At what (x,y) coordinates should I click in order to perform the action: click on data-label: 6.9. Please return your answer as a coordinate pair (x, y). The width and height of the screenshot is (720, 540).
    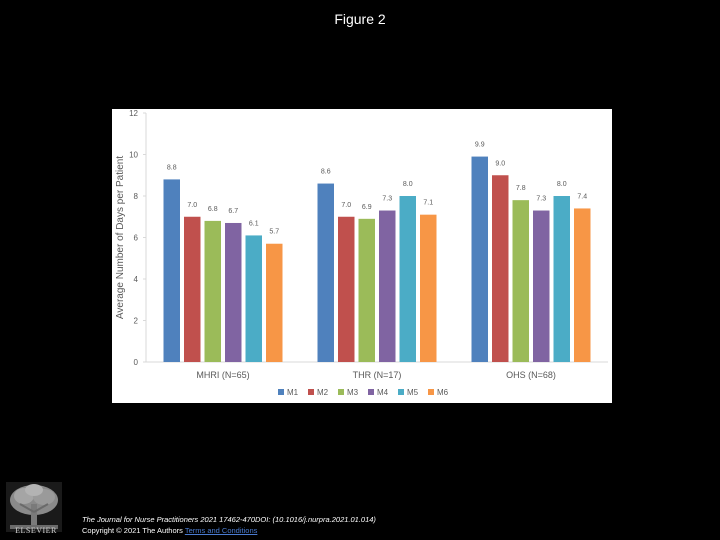
    Looking at the image, I should click on (367, 207).